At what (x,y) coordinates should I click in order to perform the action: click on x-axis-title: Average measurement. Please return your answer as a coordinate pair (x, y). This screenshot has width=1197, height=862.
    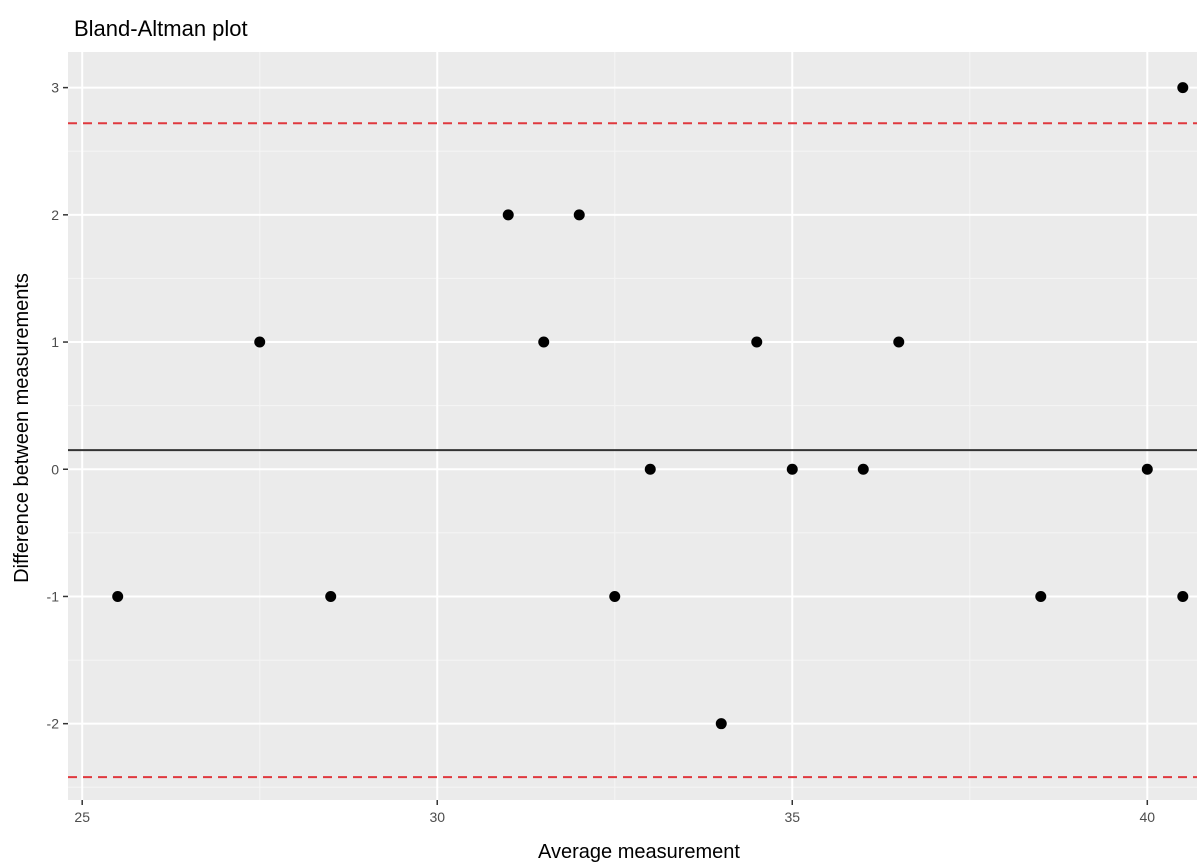
    Looking at the image, I should click on (639, 851).